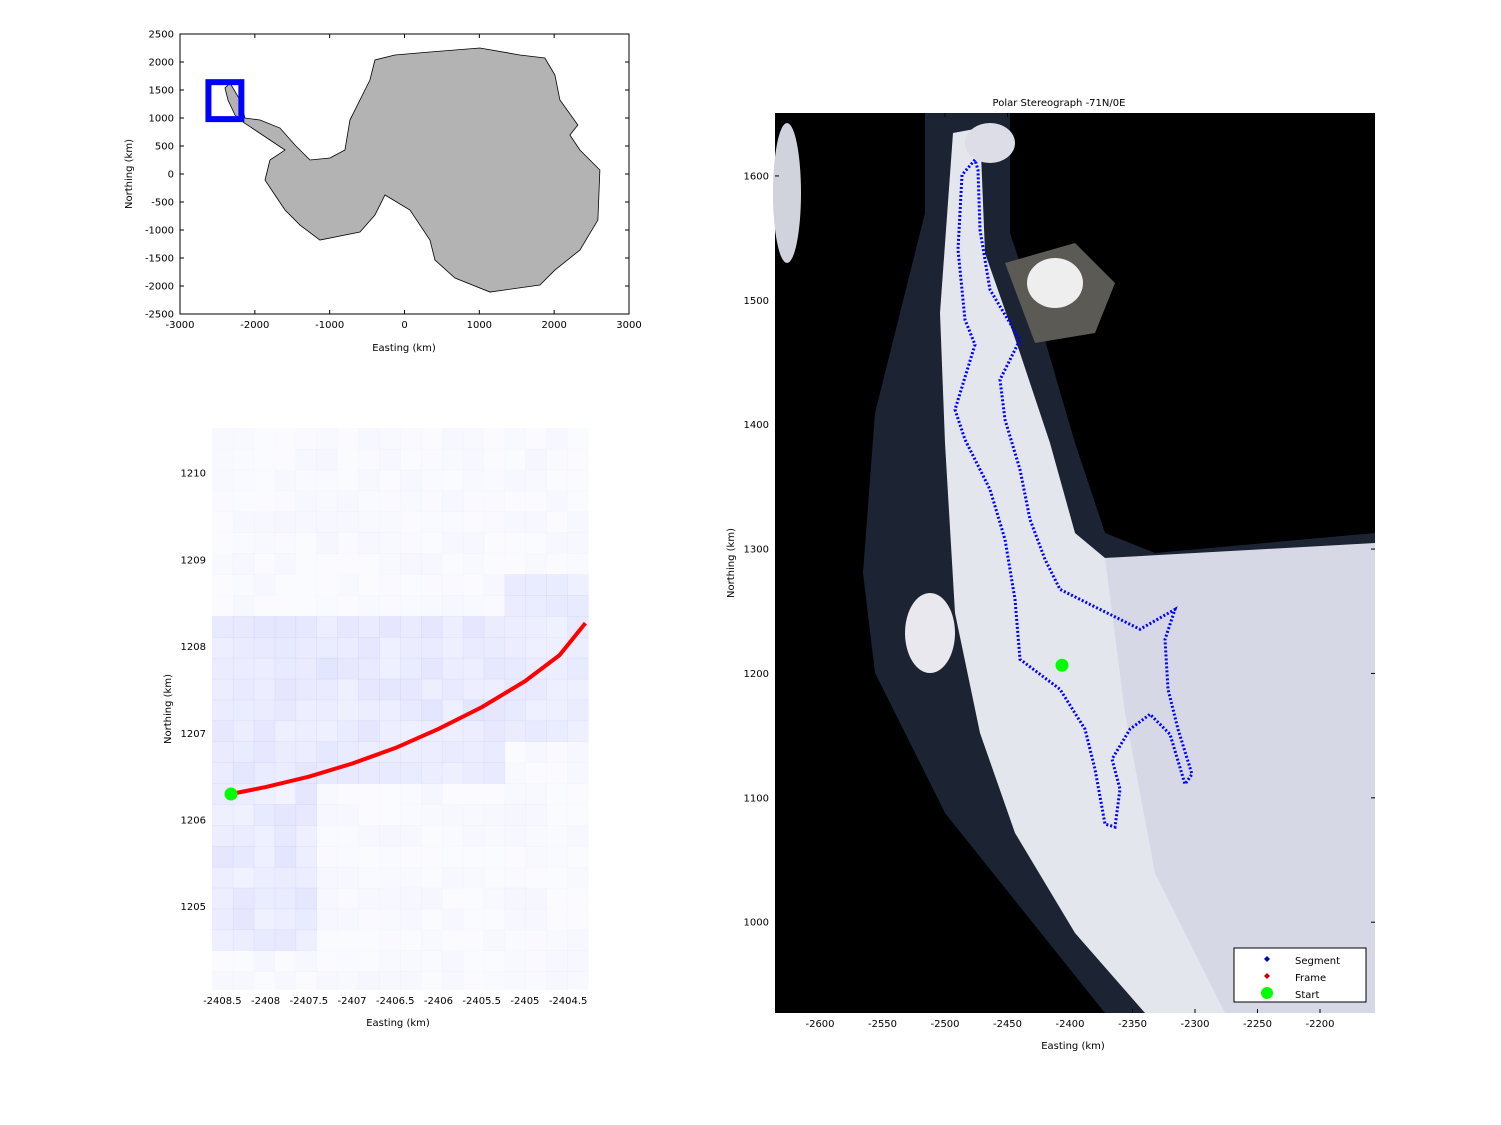 This screenshot has width=1501, height=1125. What do you see at coordinates (479, 325) in the screenshot?
I see `overview-xtick-label: 1000` at bounding box center [479, 325].